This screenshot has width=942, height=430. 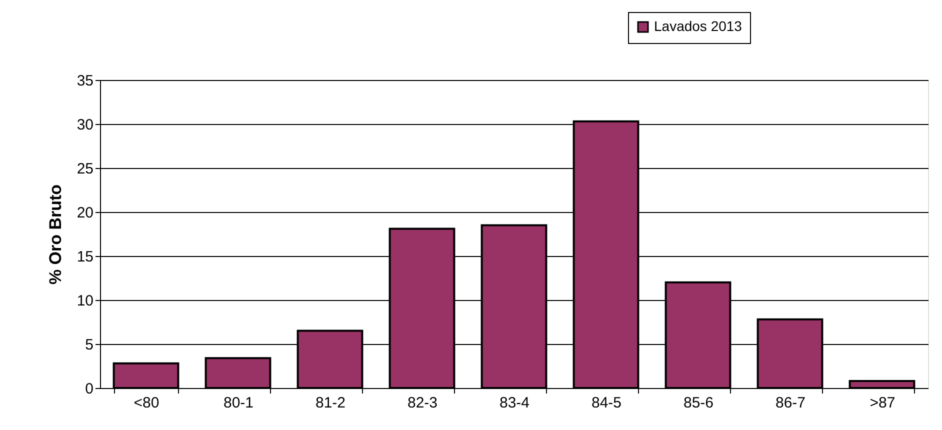 What do you see at coordinates (85, 257) in the screenshot?
I see `y-tick-label: 15` at bounding box center [85, 257].